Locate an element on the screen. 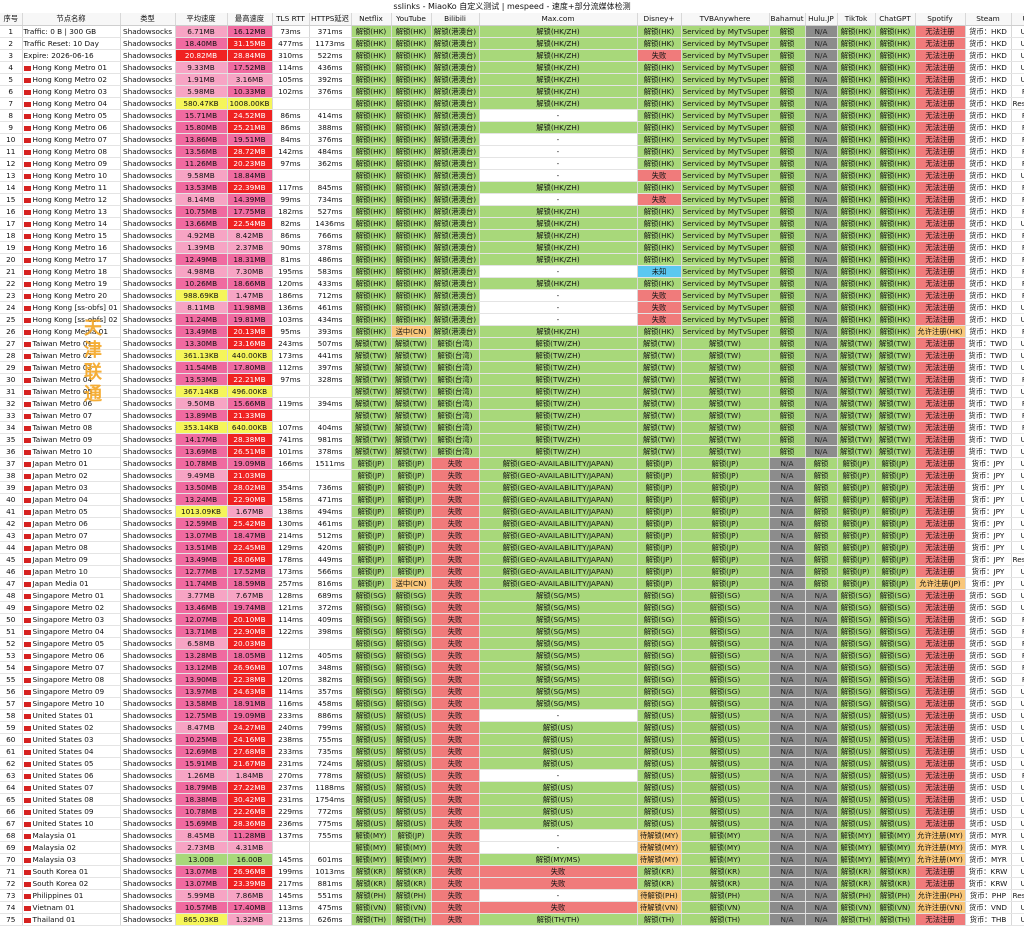 This screenshot has height=926, width=1024. column-header: TLS RTT is located at coordinates (291, 19).